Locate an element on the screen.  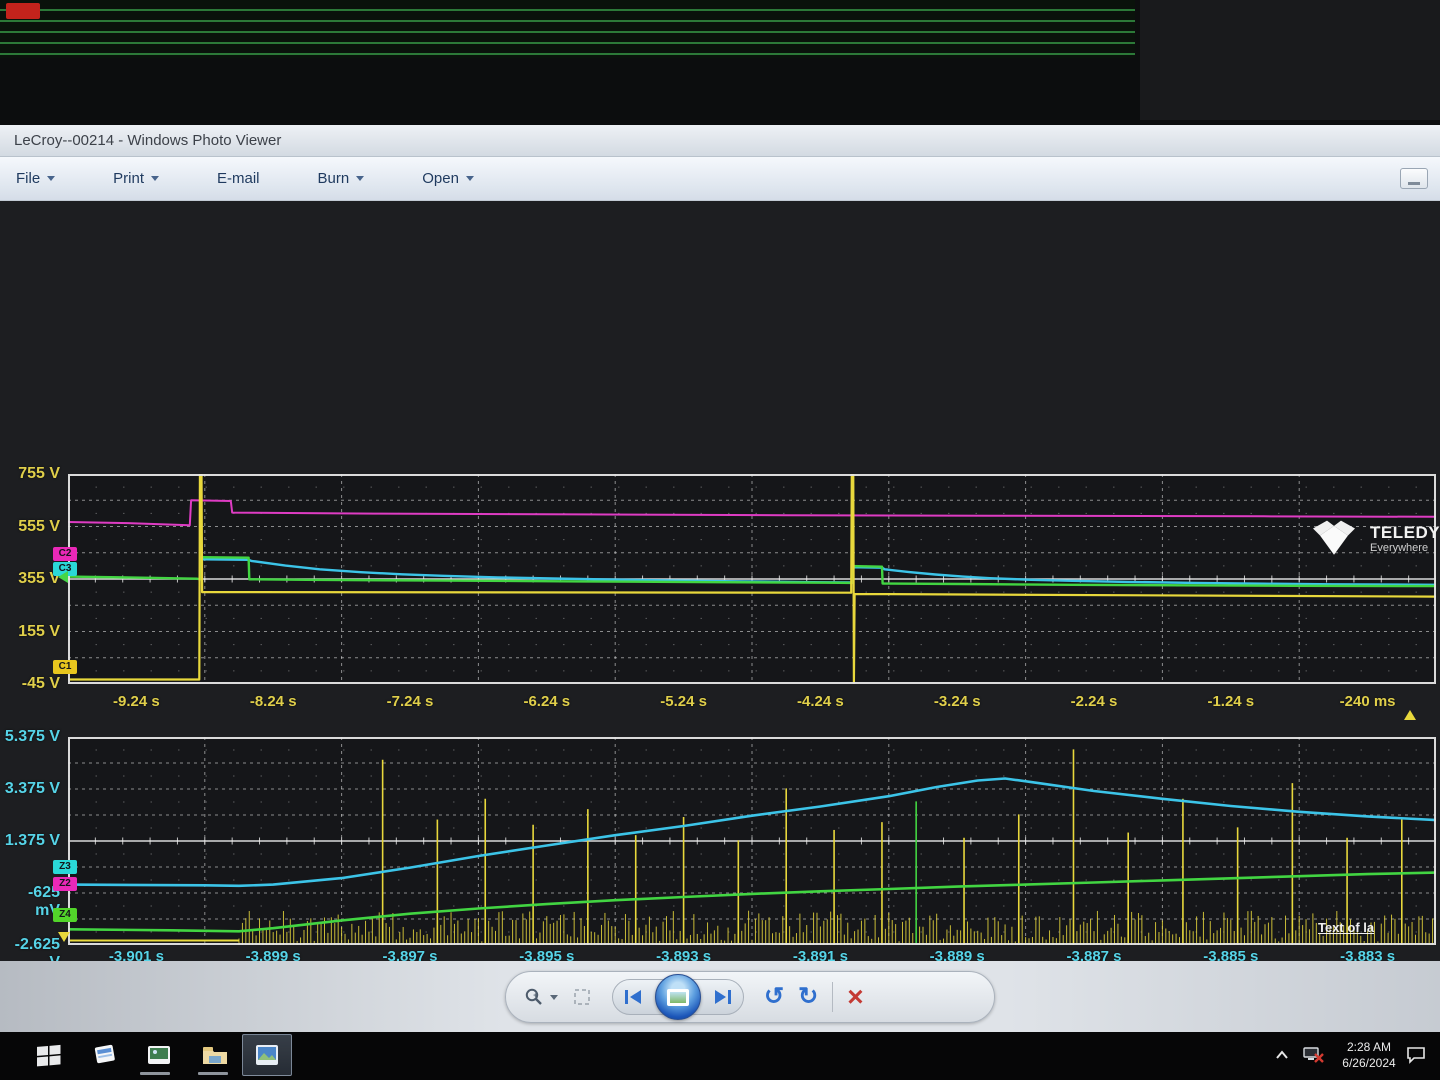
y-tick-label: 555 V is located at coordinates (39, 526).